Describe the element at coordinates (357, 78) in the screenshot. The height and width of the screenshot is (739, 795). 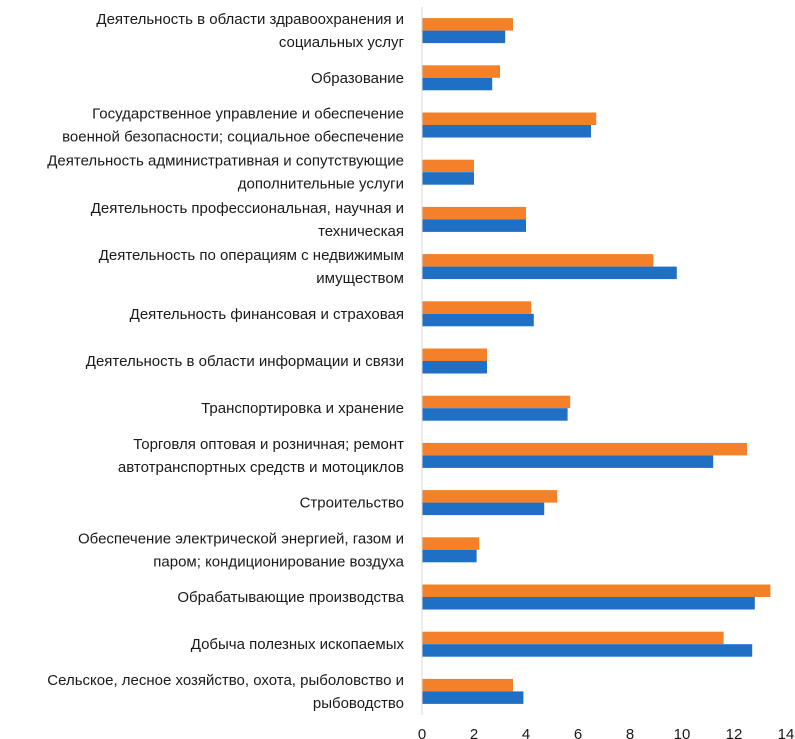
I see `category-label: Образование` at that location.